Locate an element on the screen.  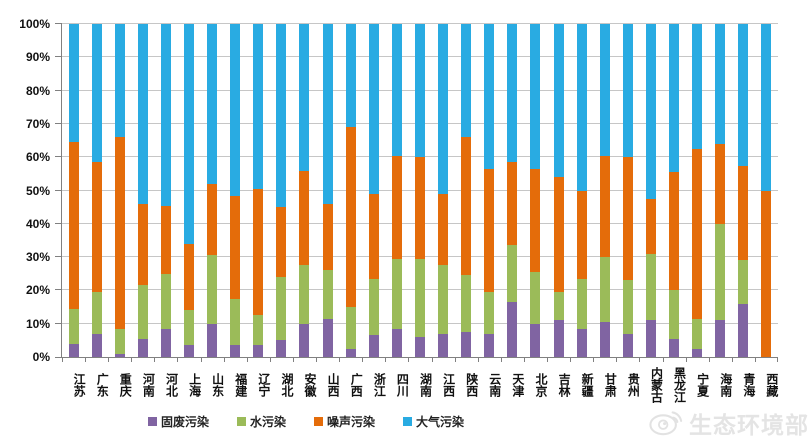
bar-column-浙江 is located at coordinates (373, 190).